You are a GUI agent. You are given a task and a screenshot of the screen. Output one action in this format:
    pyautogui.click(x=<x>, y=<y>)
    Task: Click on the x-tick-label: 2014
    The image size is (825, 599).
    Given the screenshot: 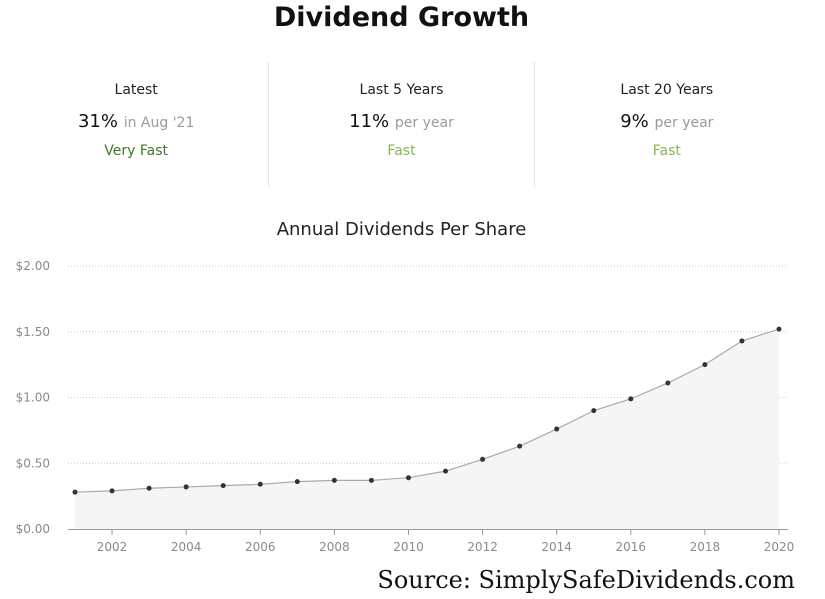 What is the action you would take?
    pyautogui.click(x=556, y=547)
    